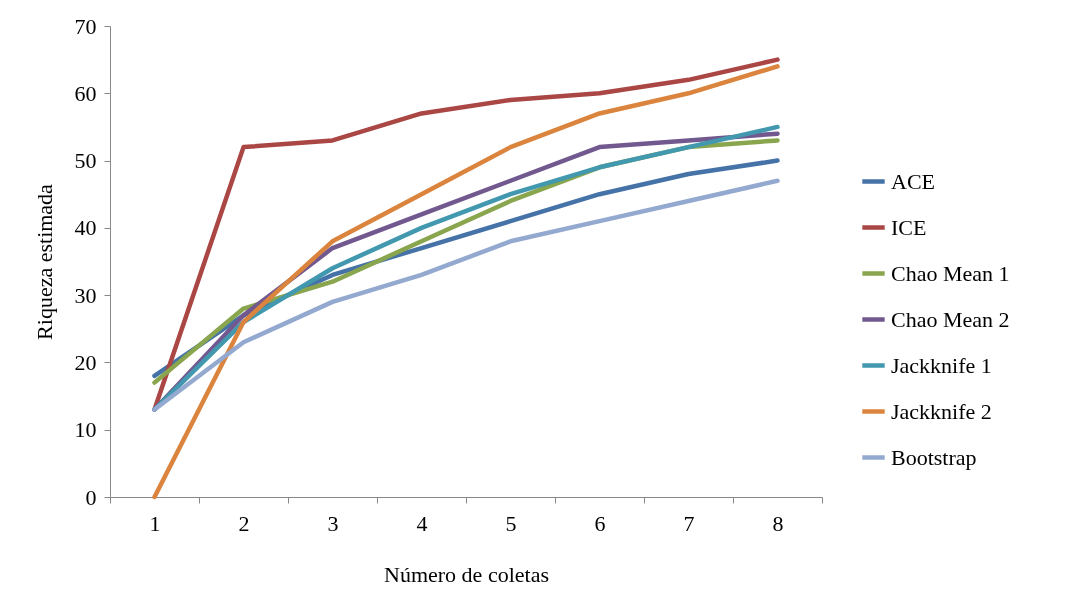  What do you see at coordinates (85, 26) in the screenshot?
I see `y-tick-label: 70` at bounding box center [85, 26].